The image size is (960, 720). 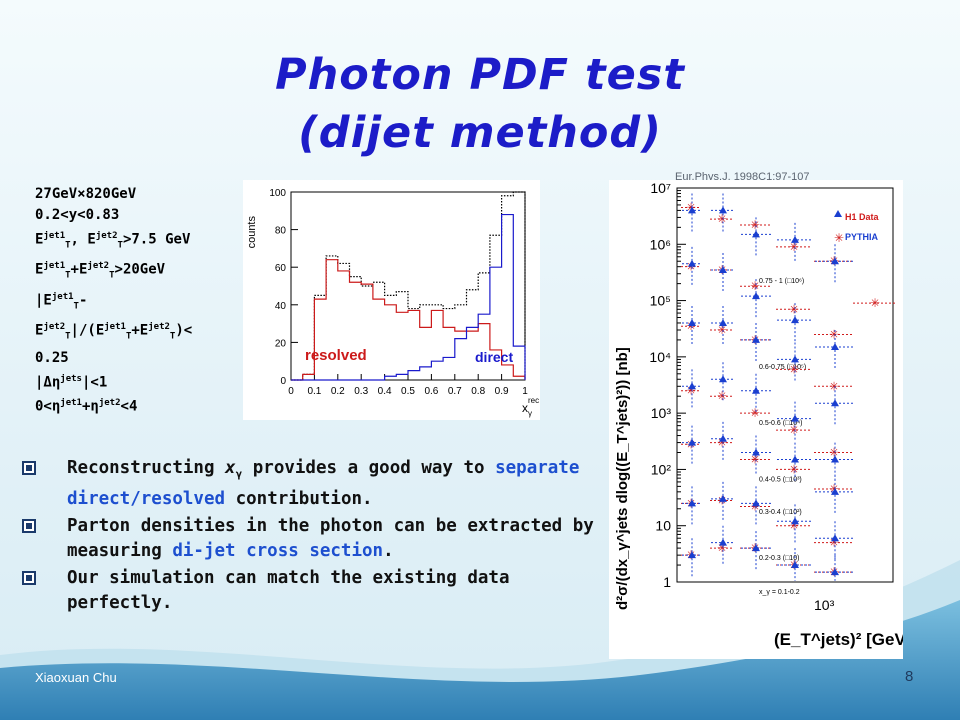 What do you see at coordinates (663, 526) in the screenshot?
I see `h1-ytick-label: 10` at bounding box center [663, 526].